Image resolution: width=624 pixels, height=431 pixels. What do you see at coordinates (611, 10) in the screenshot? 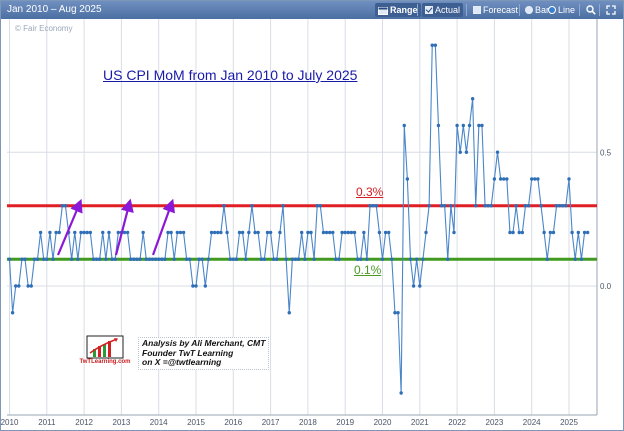
I see `expand-button` at bounding box center [611, 10].